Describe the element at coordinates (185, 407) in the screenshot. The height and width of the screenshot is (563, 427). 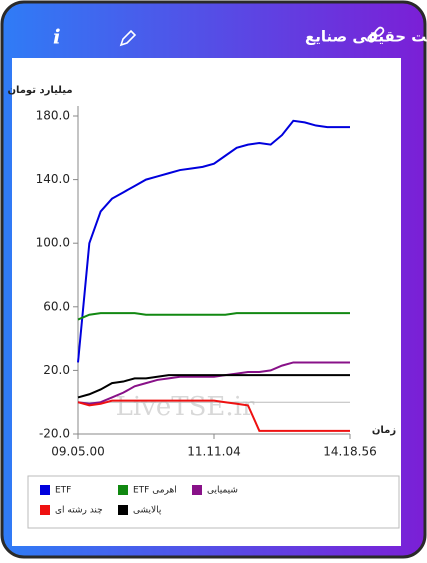
I see `watermark: LiveTSE.ir` at that location.